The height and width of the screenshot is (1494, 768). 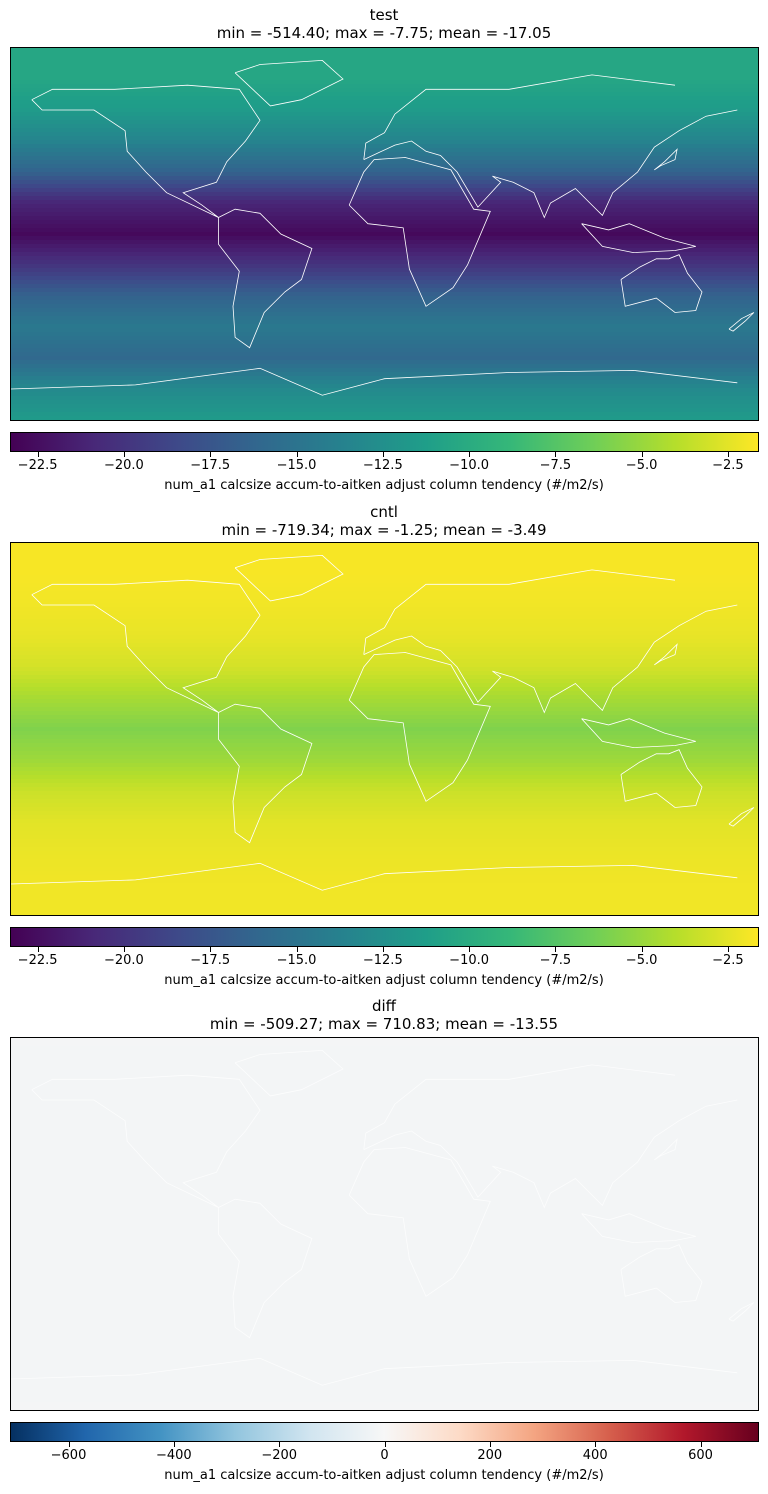 What do you see at coordinates (37, 960) in the screenshot?
I see `colorbar-tick-label: −22.5` at bounding box center [37, 960].